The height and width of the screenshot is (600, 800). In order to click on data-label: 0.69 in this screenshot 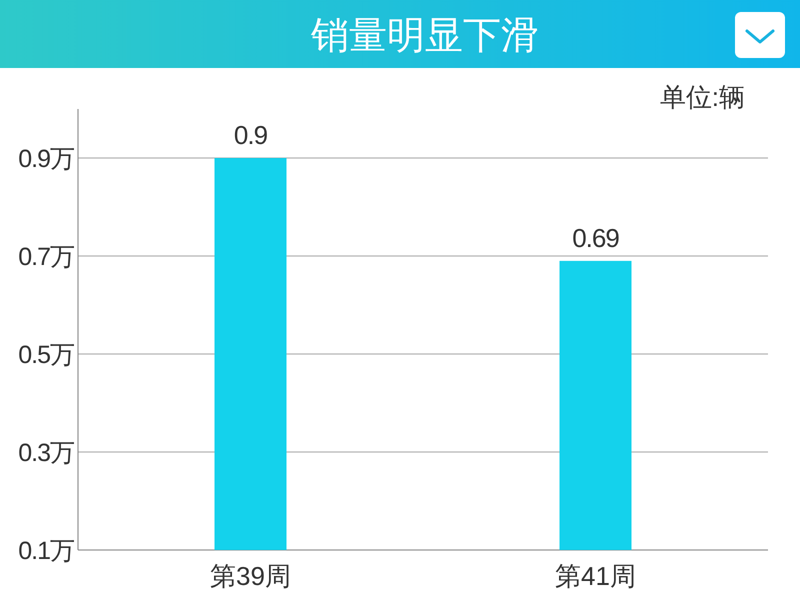, I will do `click(596, 237)`.